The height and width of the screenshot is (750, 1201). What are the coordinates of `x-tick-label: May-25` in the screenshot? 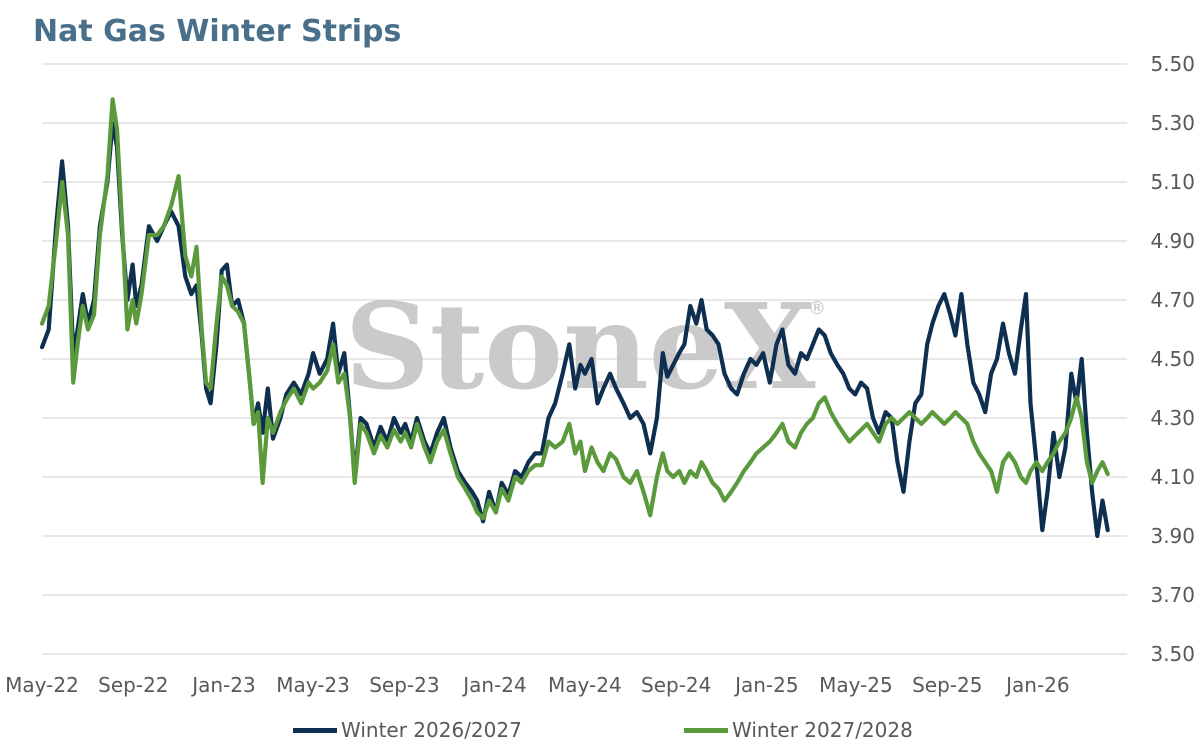 It's located at (856, 685).